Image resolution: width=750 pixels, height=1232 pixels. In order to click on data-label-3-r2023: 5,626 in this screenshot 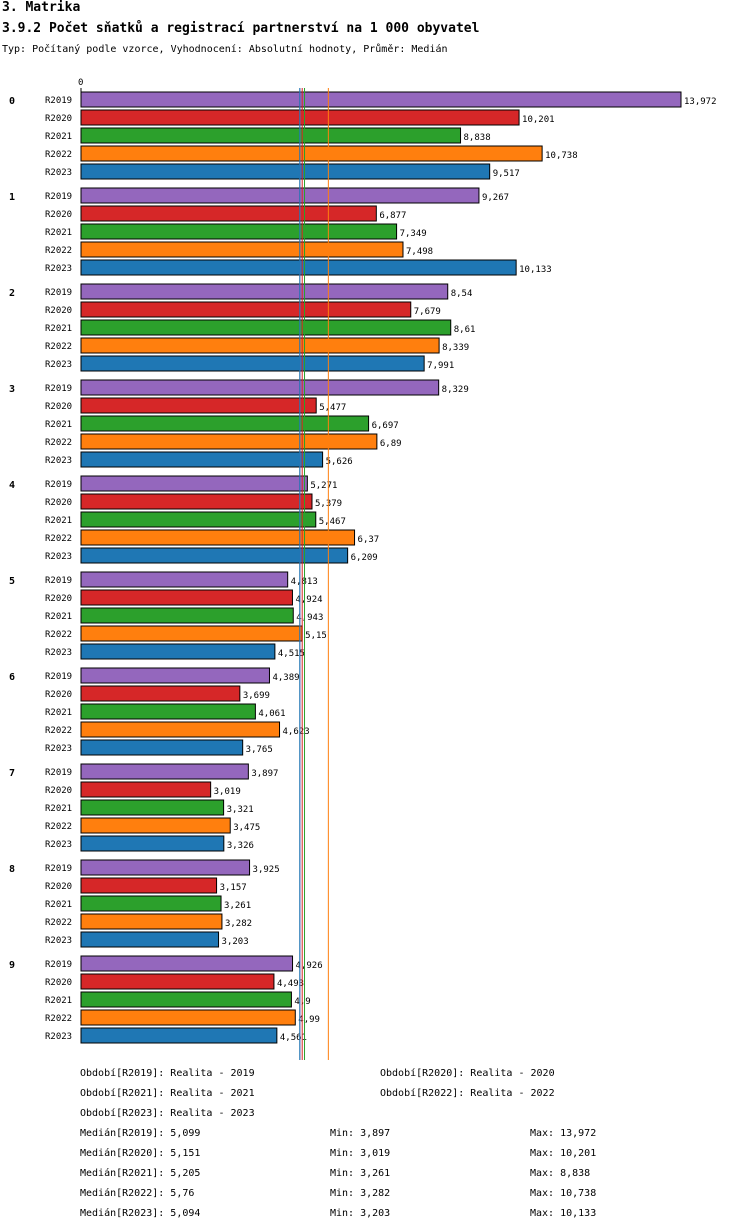, I will do `click(339, 462)`.